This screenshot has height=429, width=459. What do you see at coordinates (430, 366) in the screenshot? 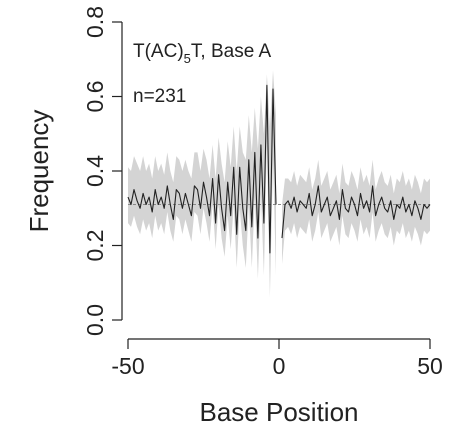
I see `x-tick-label: 50` at bounding box center [430, 366].